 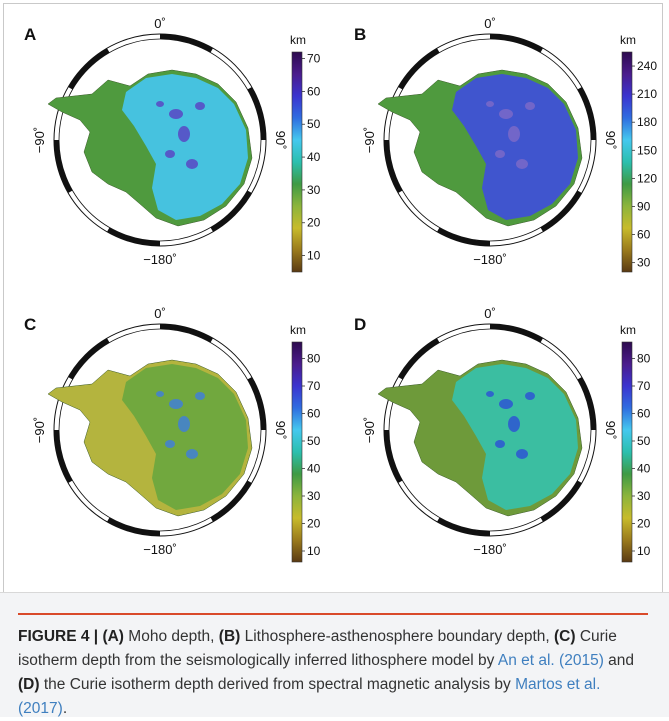 What do you see at coordinates (550, 660) in the screenshot?
I see `citation-link-an-2015: An et al. (2015)` at bounding box center [550, 660].